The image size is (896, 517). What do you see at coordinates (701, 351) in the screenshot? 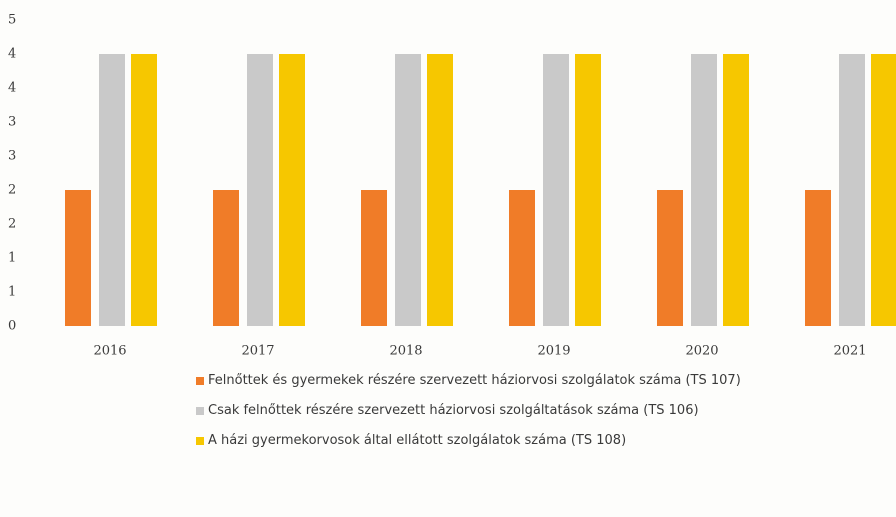
I see `x-tick-label: 2020` at bounding box center [701, 351].